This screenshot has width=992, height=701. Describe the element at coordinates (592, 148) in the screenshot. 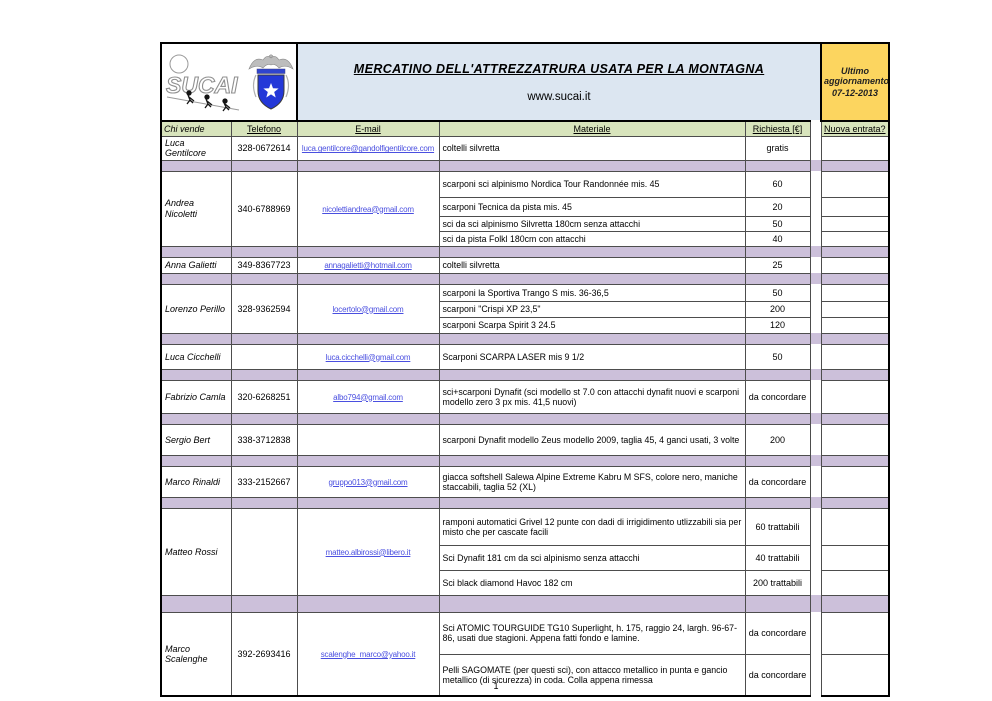

I see `material-cell: coltelli silvretta` at that location.